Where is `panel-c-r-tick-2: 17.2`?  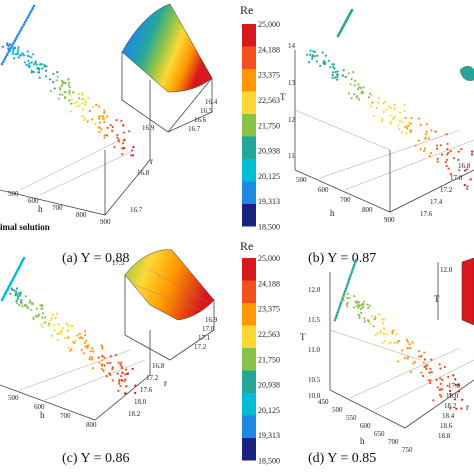 panel-c-r-tick-2: 17.2 is located at coordinates (152, 378).